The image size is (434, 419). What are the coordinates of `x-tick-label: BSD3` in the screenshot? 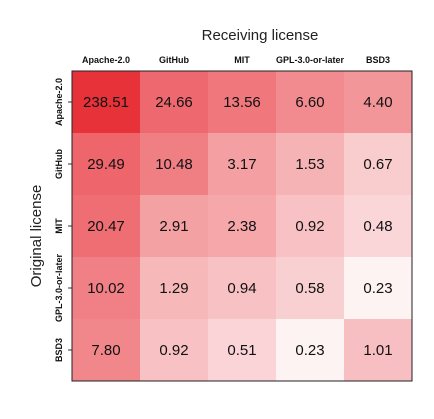 It's located at (378, 60).